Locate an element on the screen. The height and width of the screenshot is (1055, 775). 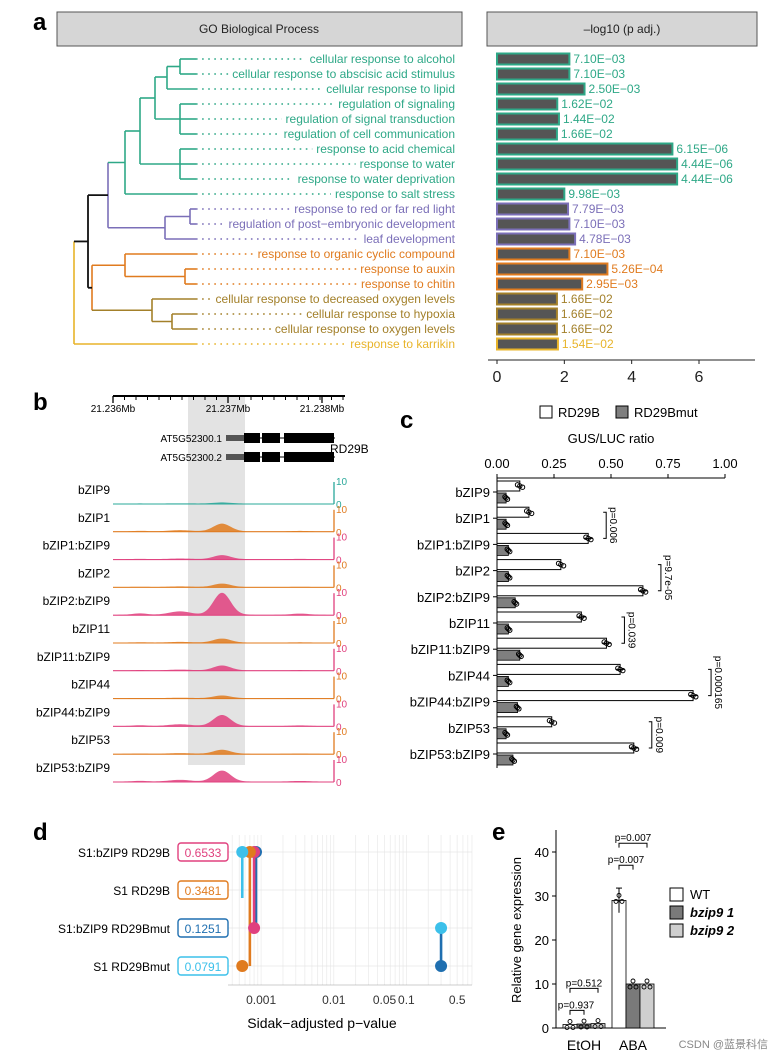
go-bar-value: 5.26E−04 is located at coordinates (637, 269).